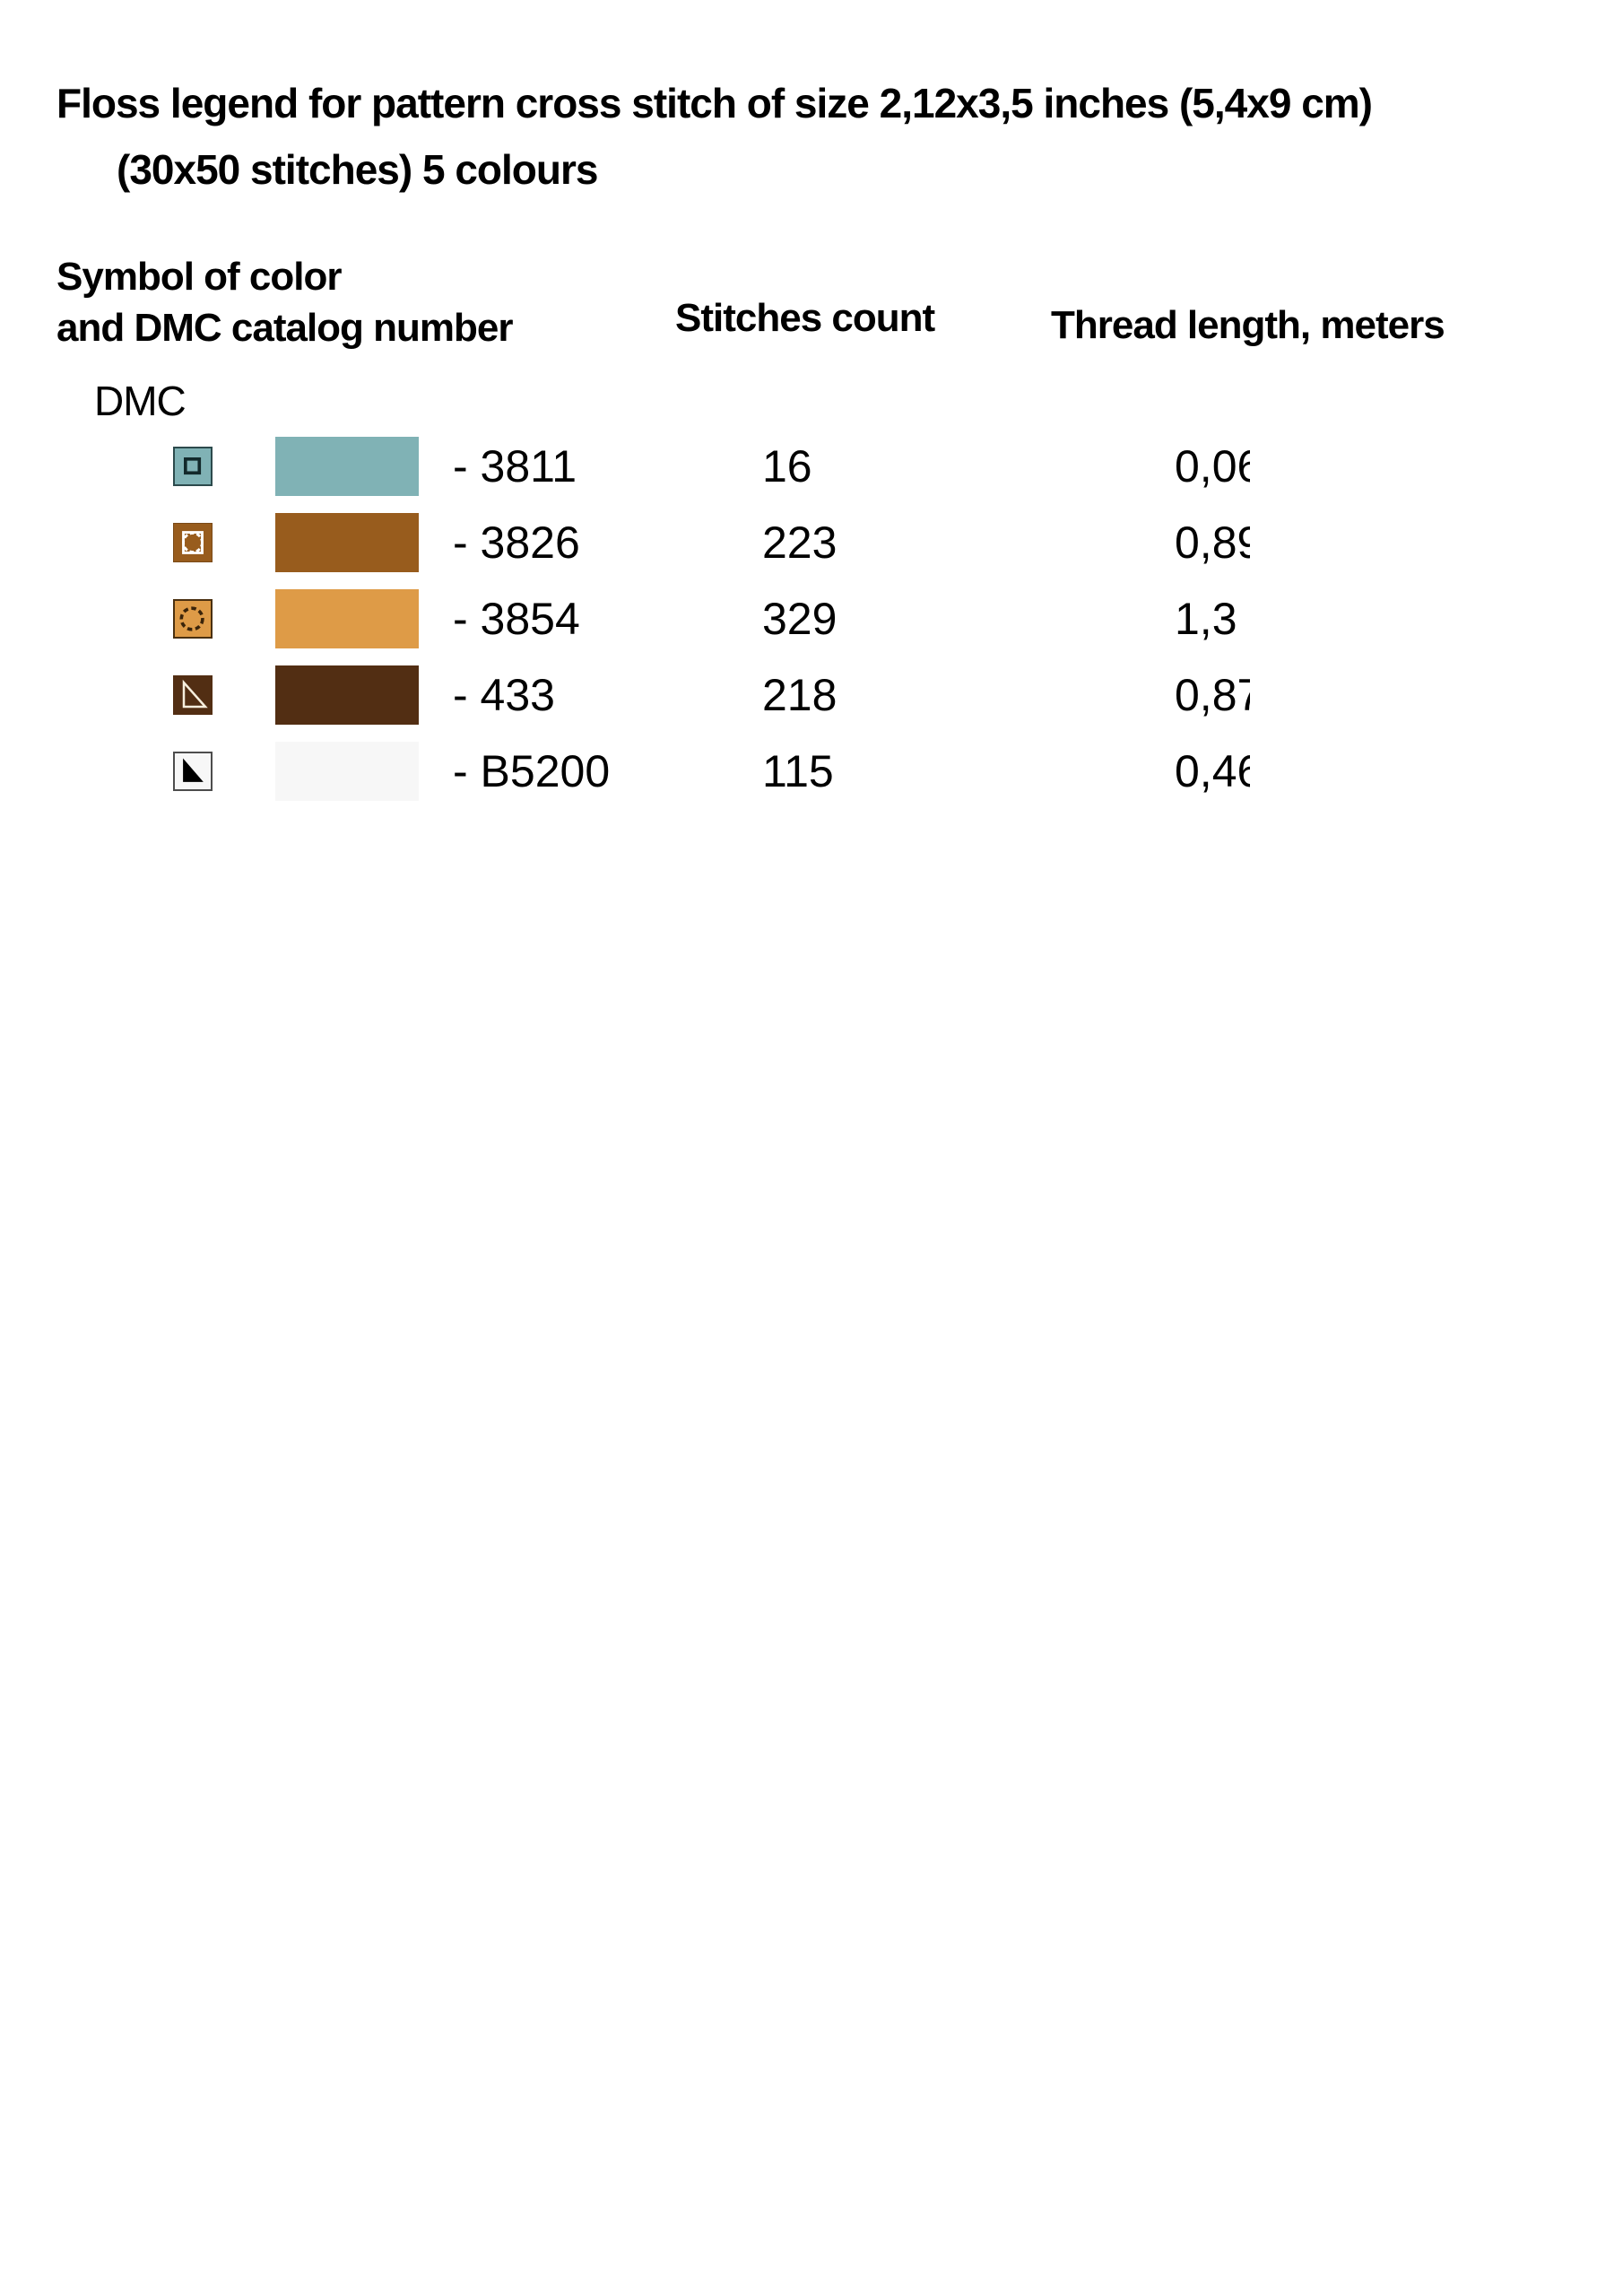  What do you see at coordinates (504, 695) in the screenshot?
I see `dmc-code: - 433` at bounding box center [504, 695].